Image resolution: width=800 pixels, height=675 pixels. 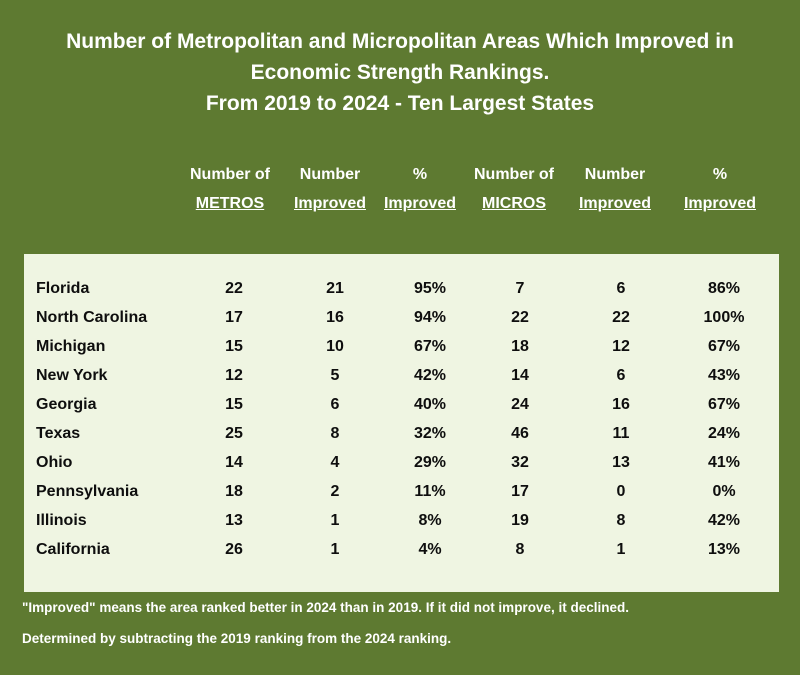 What do you see at coordinates (621, 491) in the screenshot?
I see `micros-improved: 0` at bounding box center [621, 491].